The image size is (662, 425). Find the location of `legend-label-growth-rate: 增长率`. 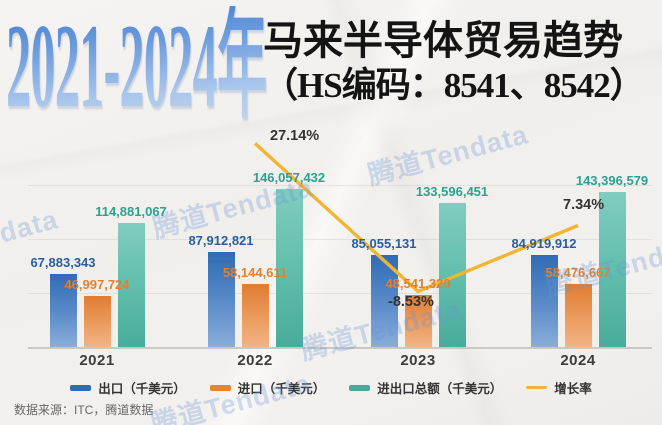

legend-label-growth-rate: 增长率 is located at coordinates (573, 389).